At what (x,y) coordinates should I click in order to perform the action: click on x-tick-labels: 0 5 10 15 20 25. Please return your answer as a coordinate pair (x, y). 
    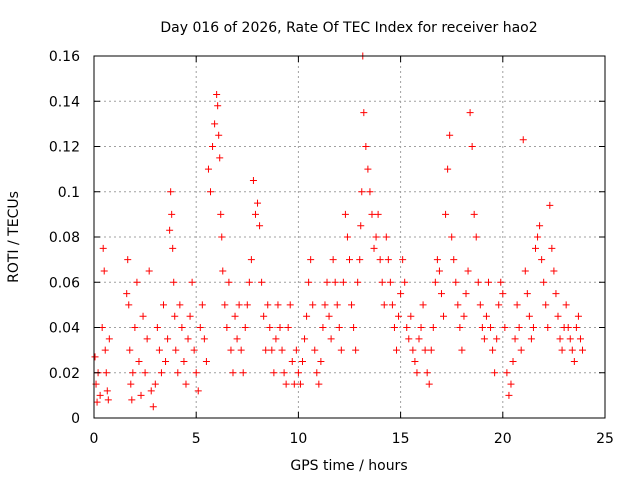
    Looking at the image, I should click on (352, 439).